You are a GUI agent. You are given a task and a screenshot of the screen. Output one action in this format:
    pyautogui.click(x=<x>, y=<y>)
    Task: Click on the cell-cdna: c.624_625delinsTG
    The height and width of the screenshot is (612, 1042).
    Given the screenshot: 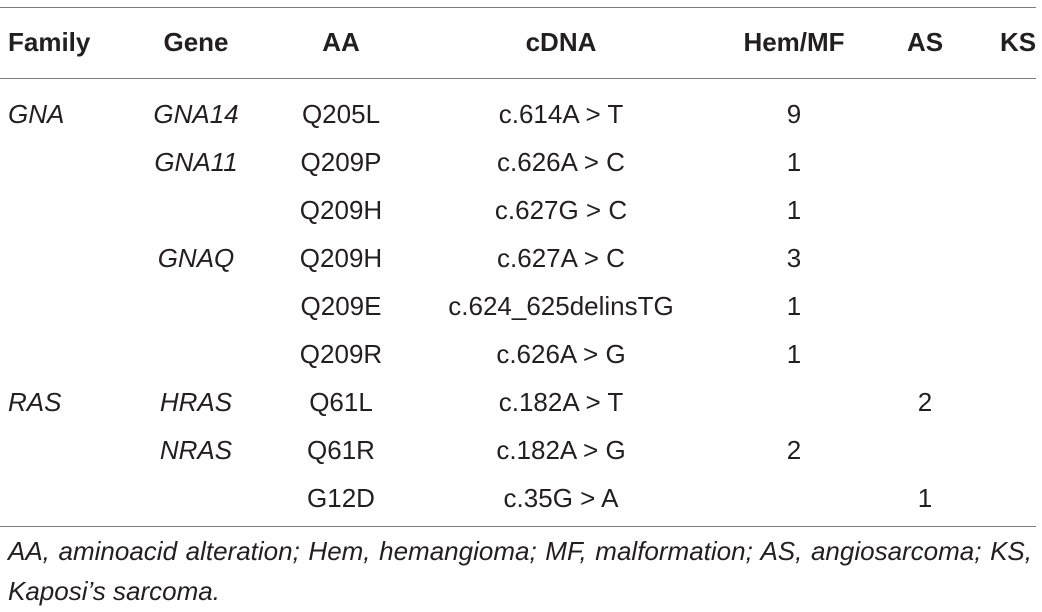 What is the action you would take?
    pyautogui.click(x=561, y=306)
    